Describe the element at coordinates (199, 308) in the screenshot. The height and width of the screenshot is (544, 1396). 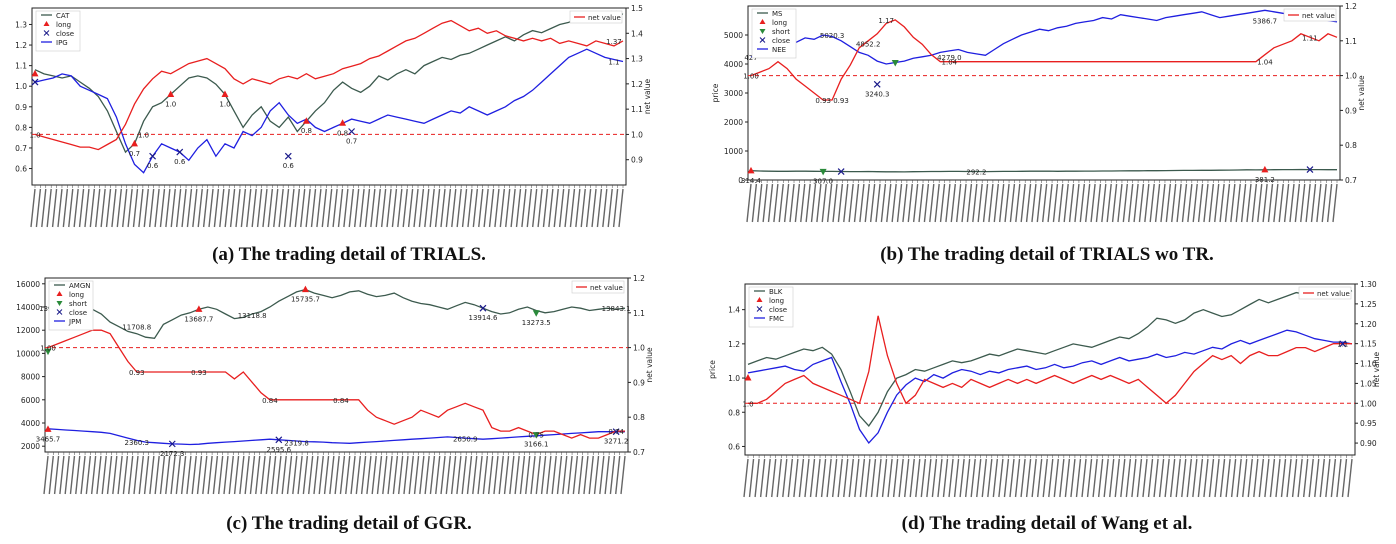
I see `chart-c-marker-long` at that location.